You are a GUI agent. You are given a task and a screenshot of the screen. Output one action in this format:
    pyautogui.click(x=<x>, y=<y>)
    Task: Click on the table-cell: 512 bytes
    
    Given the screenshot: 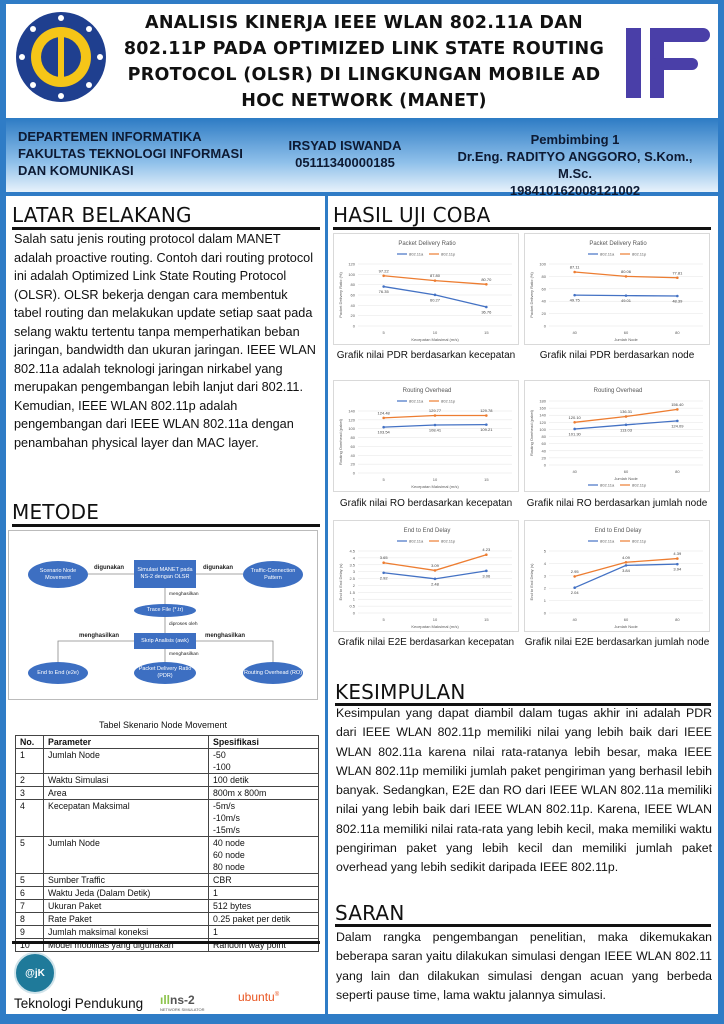 What is the action you would take?
    pyautogui.click(x=263, y=906)
    